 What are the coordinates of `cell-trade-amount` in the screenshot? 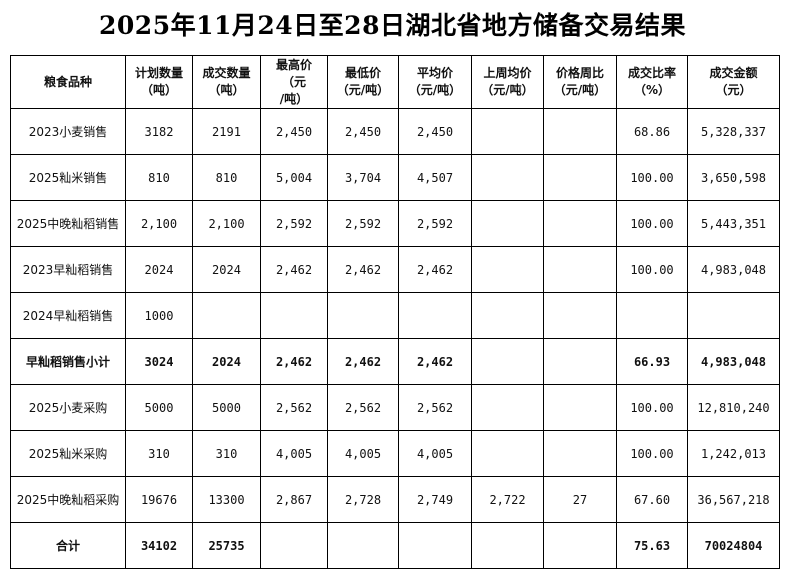 It's located at (733, 315).